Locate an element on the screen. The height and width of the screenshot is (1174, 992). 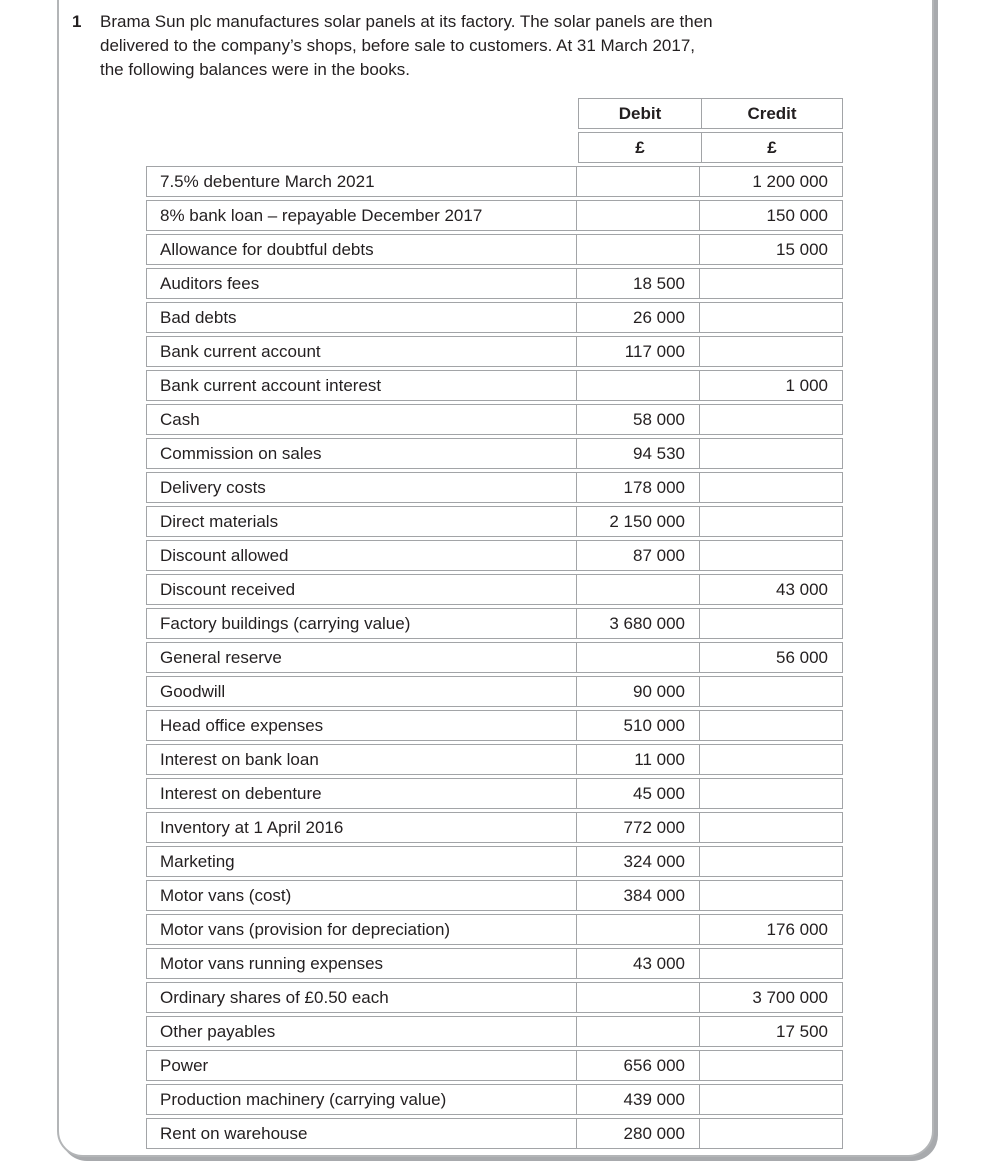
debit-amount-cell: 94 530 is located at coordinates (637, 453).